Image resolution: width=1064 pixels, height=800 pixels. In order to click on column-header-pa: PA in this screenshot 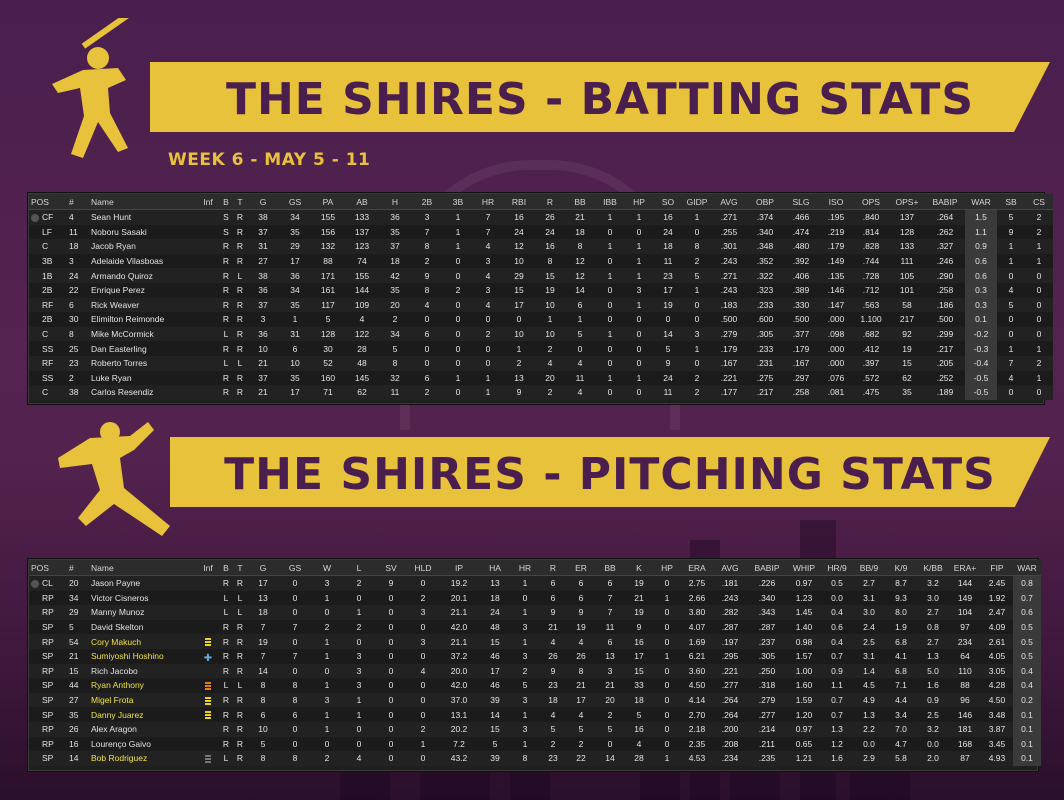, I will do `click(328, 202)`.